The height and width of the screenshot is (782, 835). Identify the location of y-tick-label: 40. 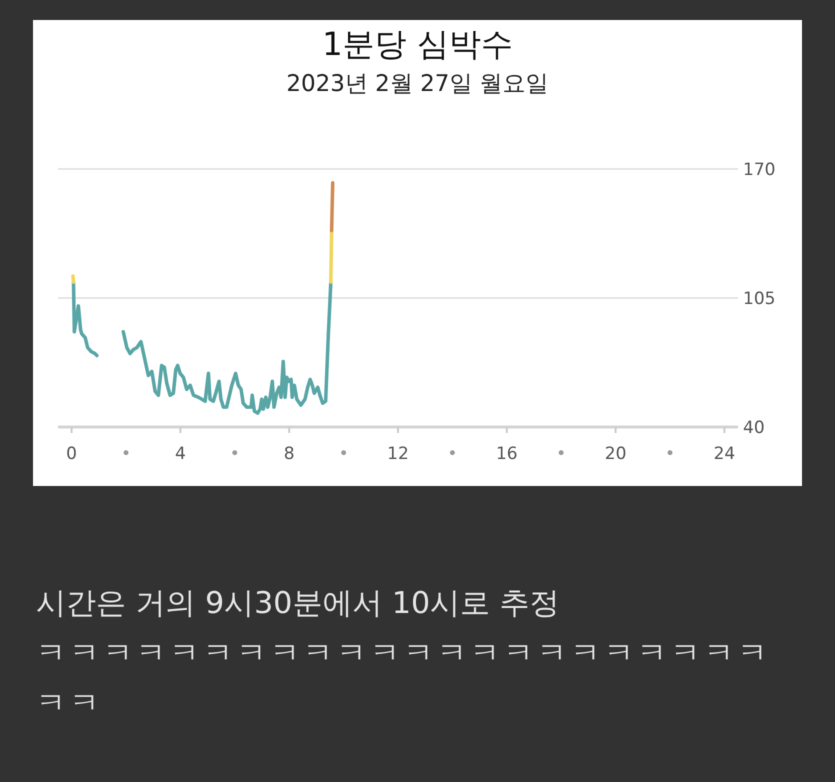
(754, 428).